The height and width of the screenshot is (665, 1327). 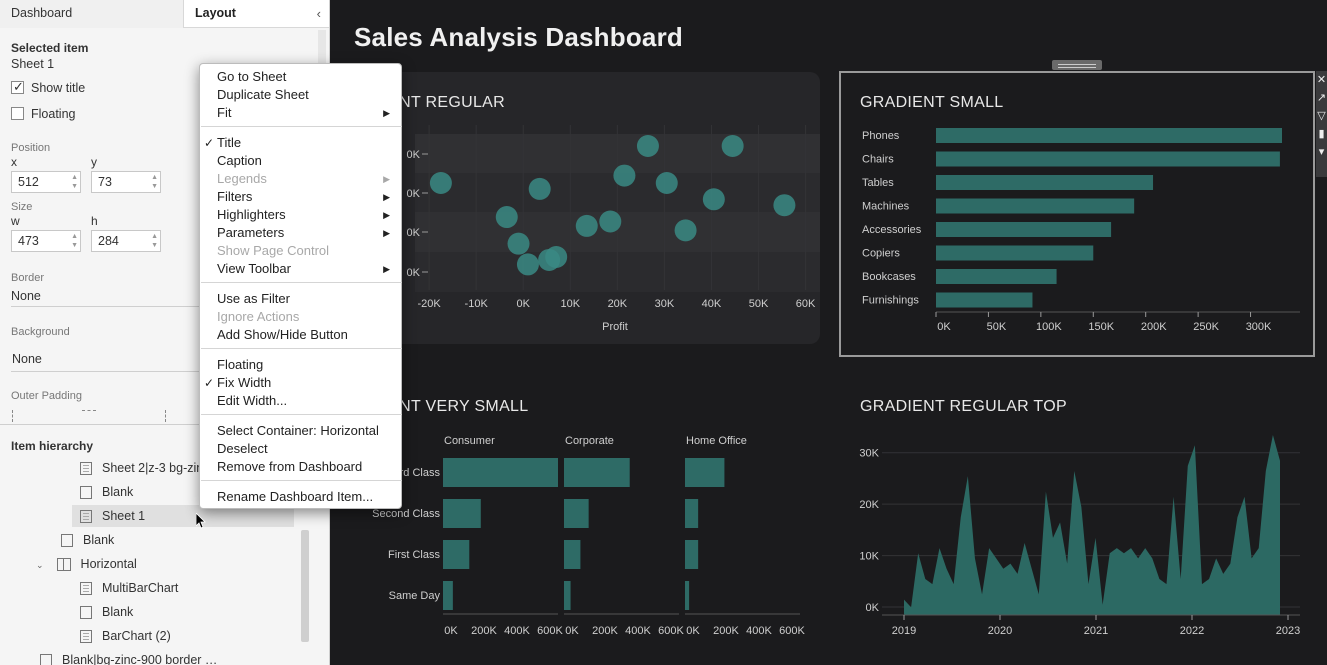 I want to click on padding-top-icon, so click(x=89, y=416).